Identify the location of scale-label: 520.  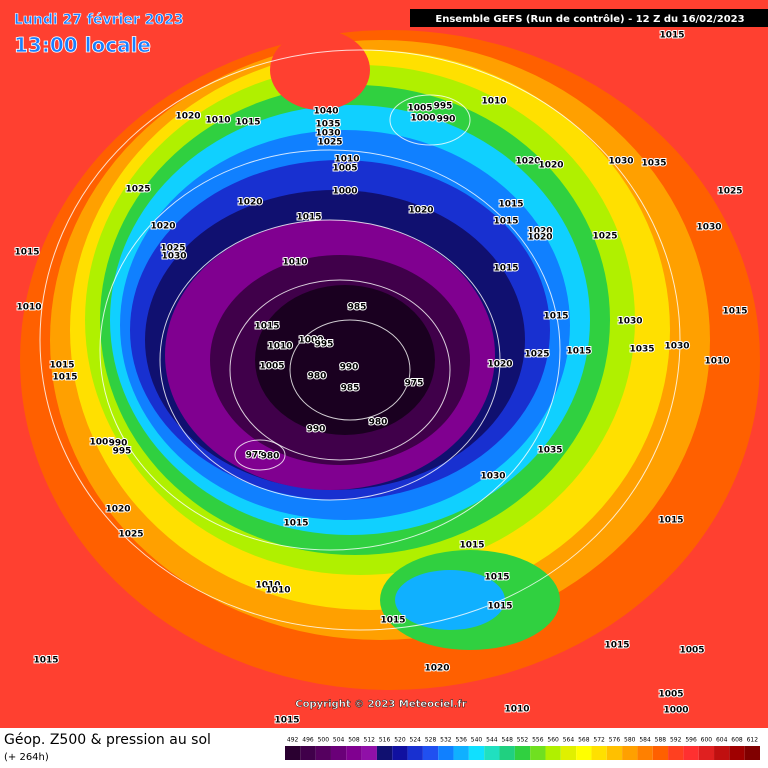
(400, 740).